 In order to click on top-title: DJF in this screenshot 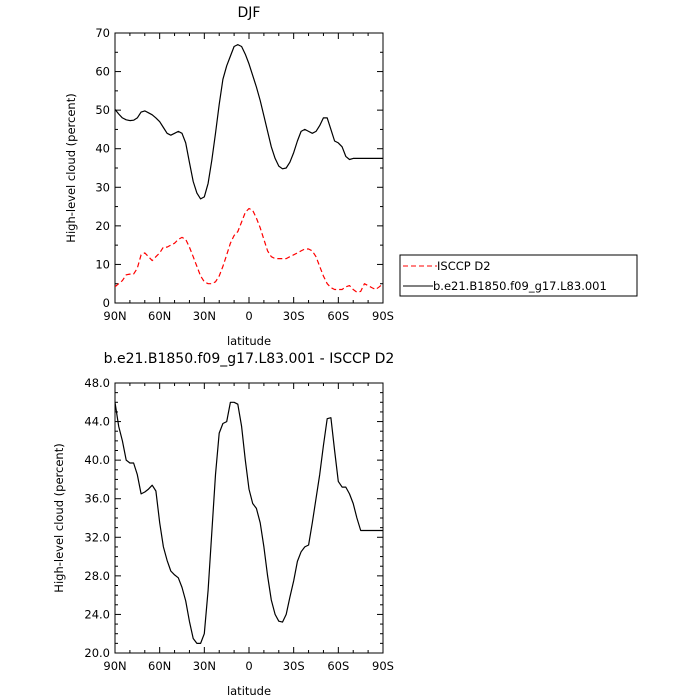, I will do `click(249, 13)`.